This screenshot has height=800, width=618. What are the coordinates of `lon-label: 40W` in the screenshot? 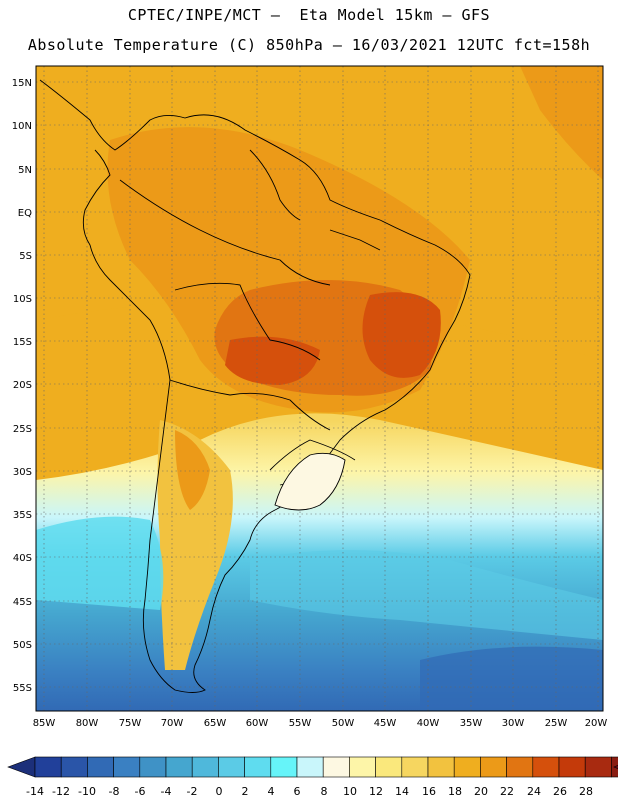 It's located at (428, 723).